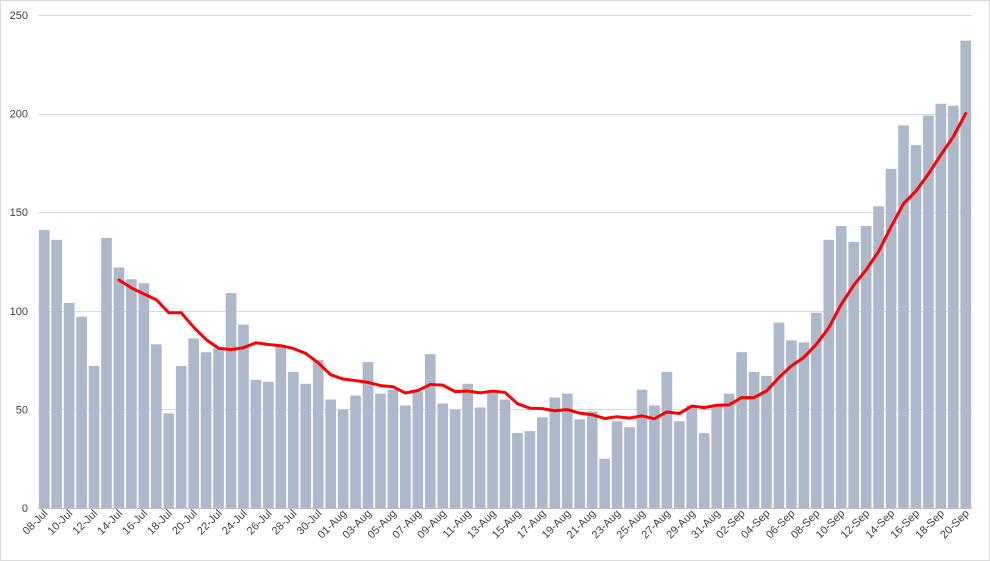  I want to click on x-tick-label: 16-Jul, so click(135, 523).